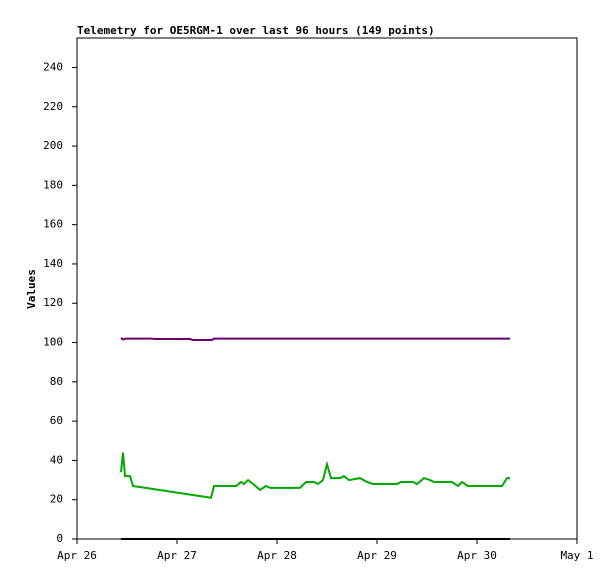 This screenshot has width=615, height=579. Describe the element at coordinates (177, 555) in the screenshot. I see `x-tick-label: Apr 27` at that location.